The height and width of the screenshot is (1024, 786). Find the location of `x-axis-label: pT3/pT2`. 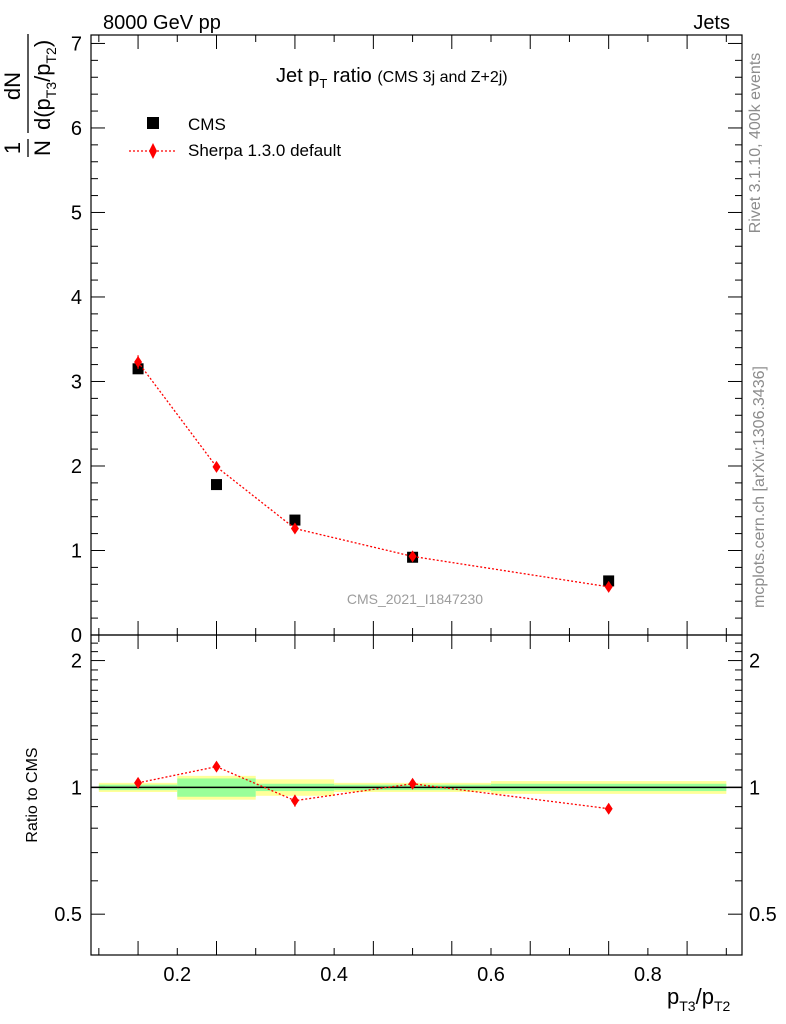

x-axis-label: pT3/pT2 is located at coordinates (699, 999).